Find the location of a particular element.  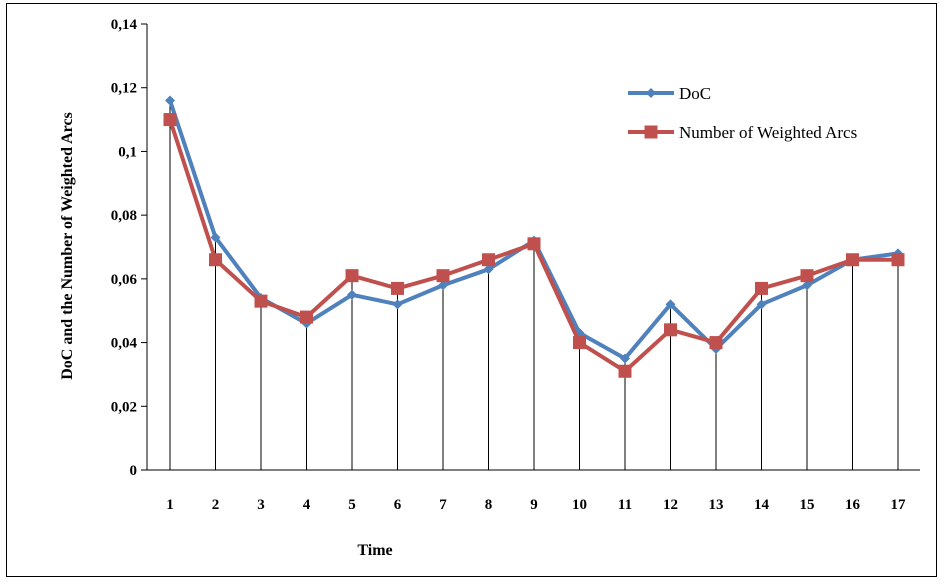

y-tick-label: 0,12 is located at coordinates (124, 89).